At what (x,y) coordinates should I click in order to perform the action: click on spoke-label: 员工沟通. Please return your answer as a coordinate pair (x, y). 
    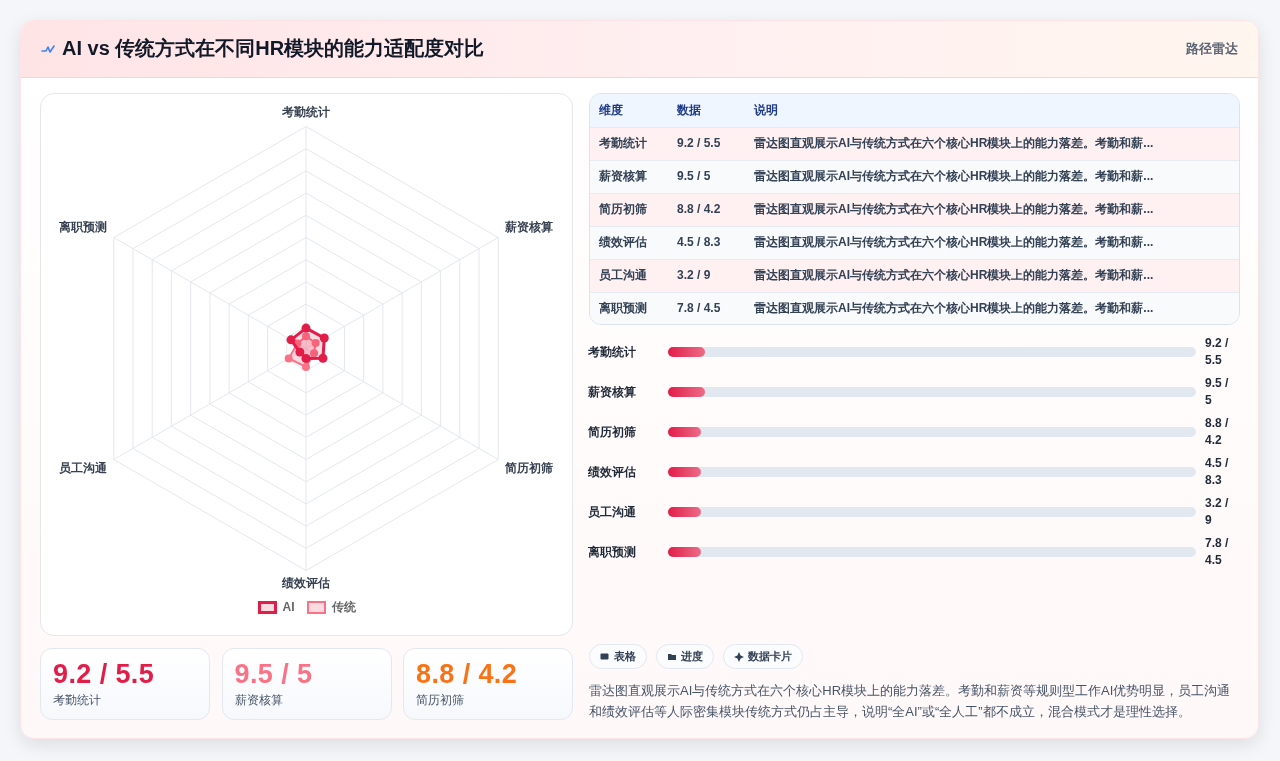
    Looking at the image, I should click on (83, 467).